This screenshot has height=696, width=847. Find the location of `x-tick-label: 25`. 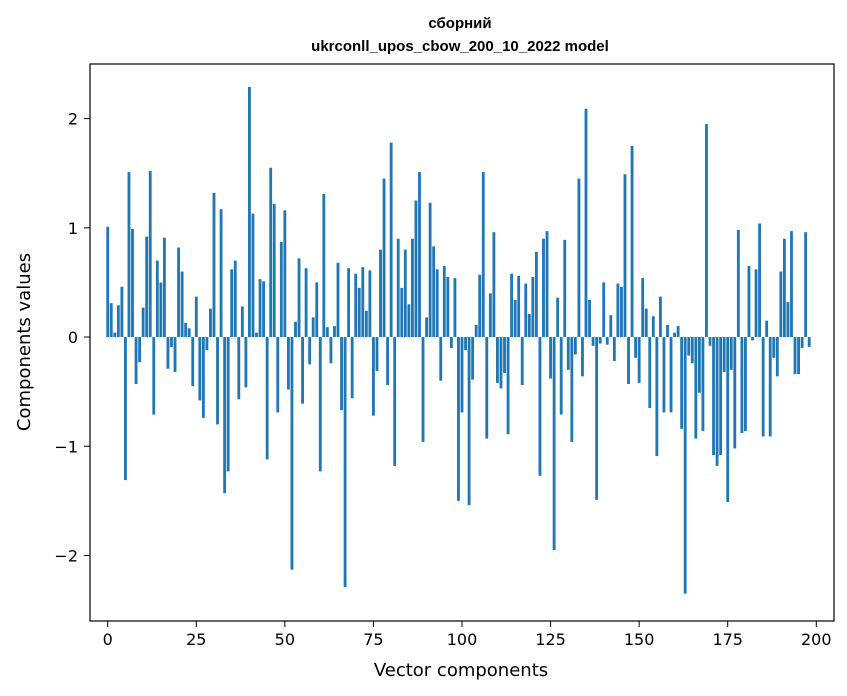

x-tick-label: 25 is located at coordinates (196, 639).